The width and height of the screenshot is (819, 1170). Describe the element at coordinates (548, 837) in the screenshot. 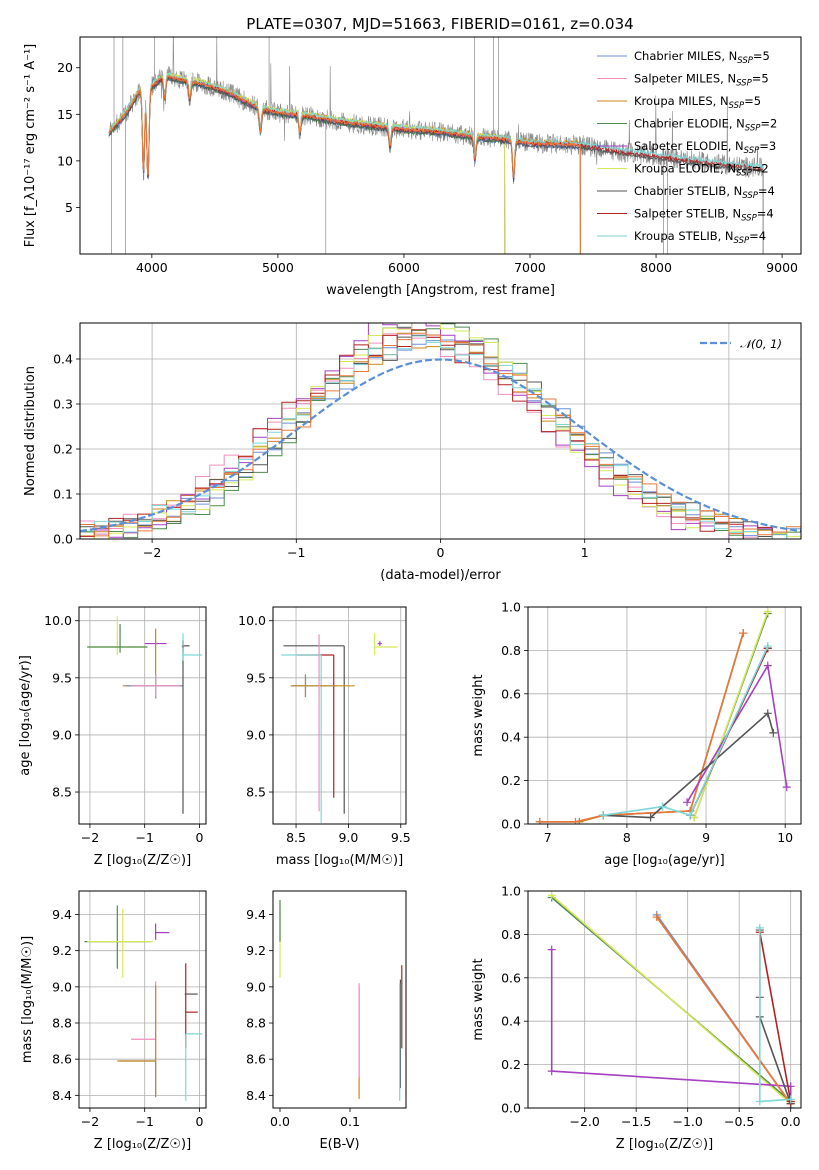

I see `age_vs_weight-xtick-label: 7` at that location.